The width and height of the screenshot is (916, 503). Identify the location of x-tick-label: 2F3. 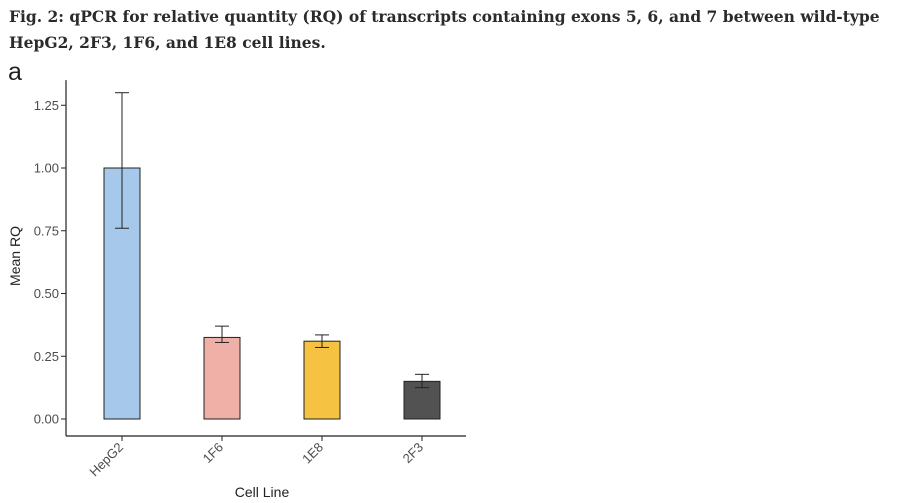
(413, 453).